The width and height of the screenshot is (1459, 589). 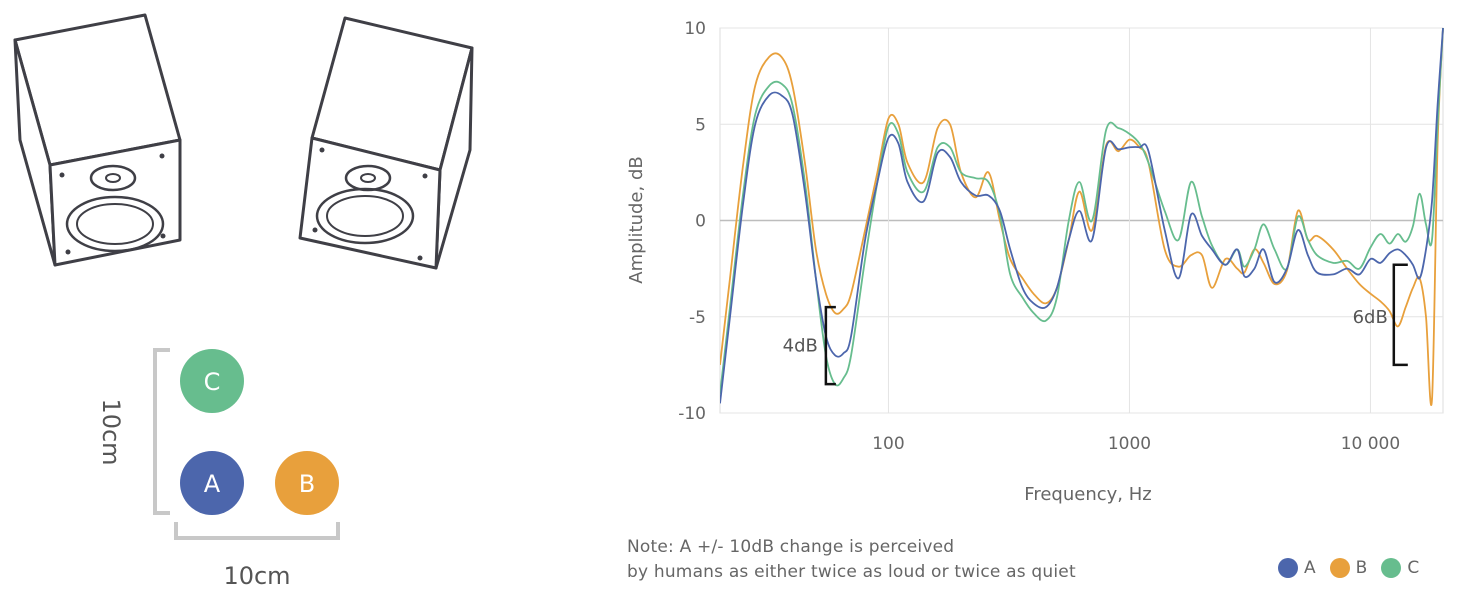 What do you see at coordinates (97, 140) in the screenshot?
I see `left-speaker-drawing` at bounding box center [97, 140].